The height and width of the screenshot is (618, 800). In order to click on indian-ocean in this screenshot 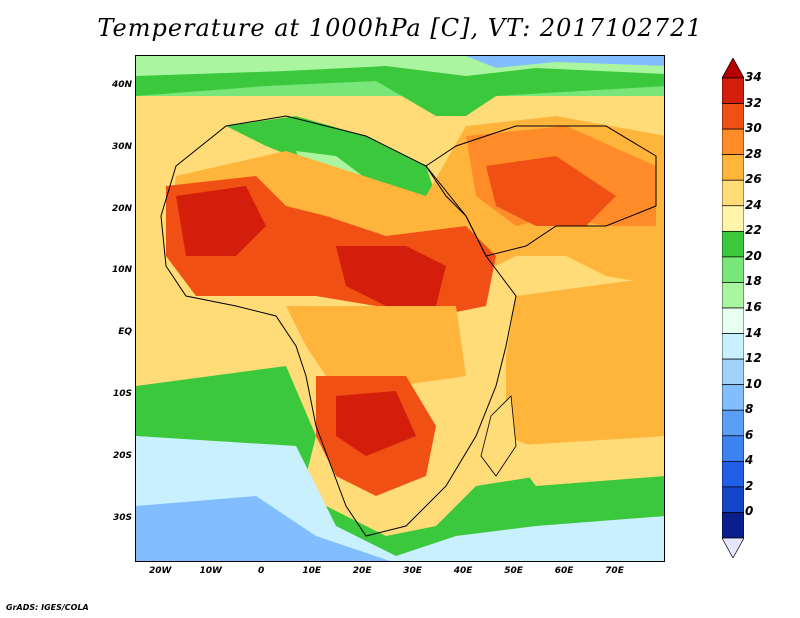, I will do `click(585, 366)`.